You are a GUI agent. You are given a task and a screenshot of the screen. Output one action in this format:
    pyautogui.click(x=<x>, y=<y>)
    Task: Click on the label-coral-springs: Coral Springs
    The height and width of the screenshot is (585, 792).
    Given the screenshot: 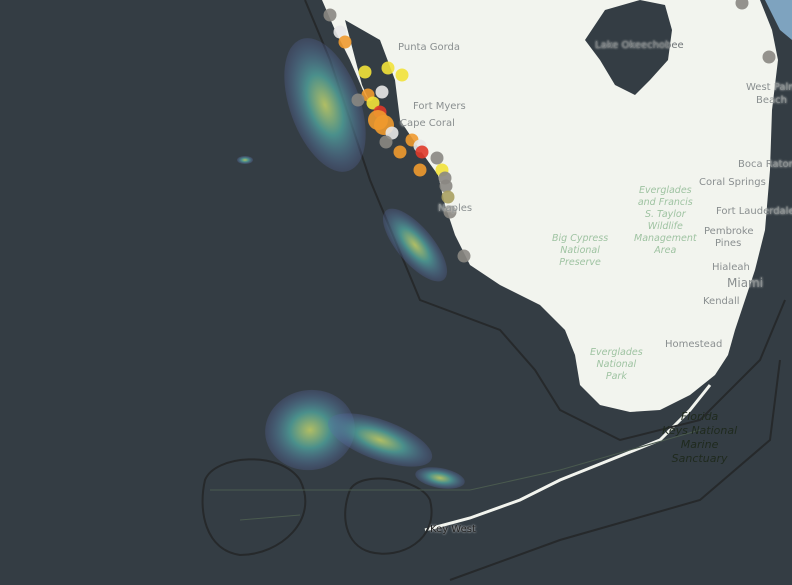 What is the action you would take?
    pyautogui.click(x=732, y=182)
    